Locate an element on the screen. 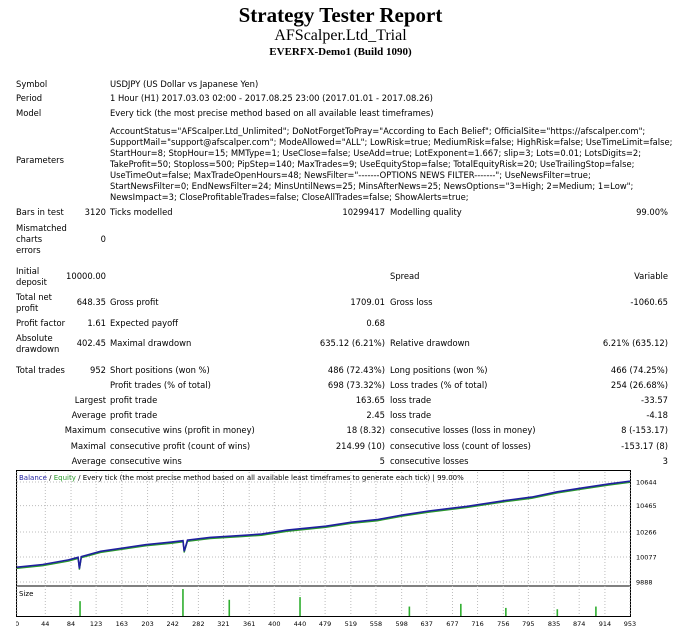  profit-trades-value: 698 (73.32%) is located at coordinates (356, 385).